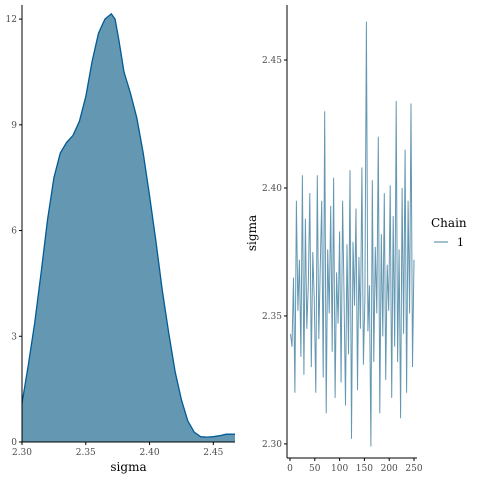  What do you see at coordinates (14, 337) in the screenshot?
I see `density-y-tick-label: 3` at bounding box center [14, 337].